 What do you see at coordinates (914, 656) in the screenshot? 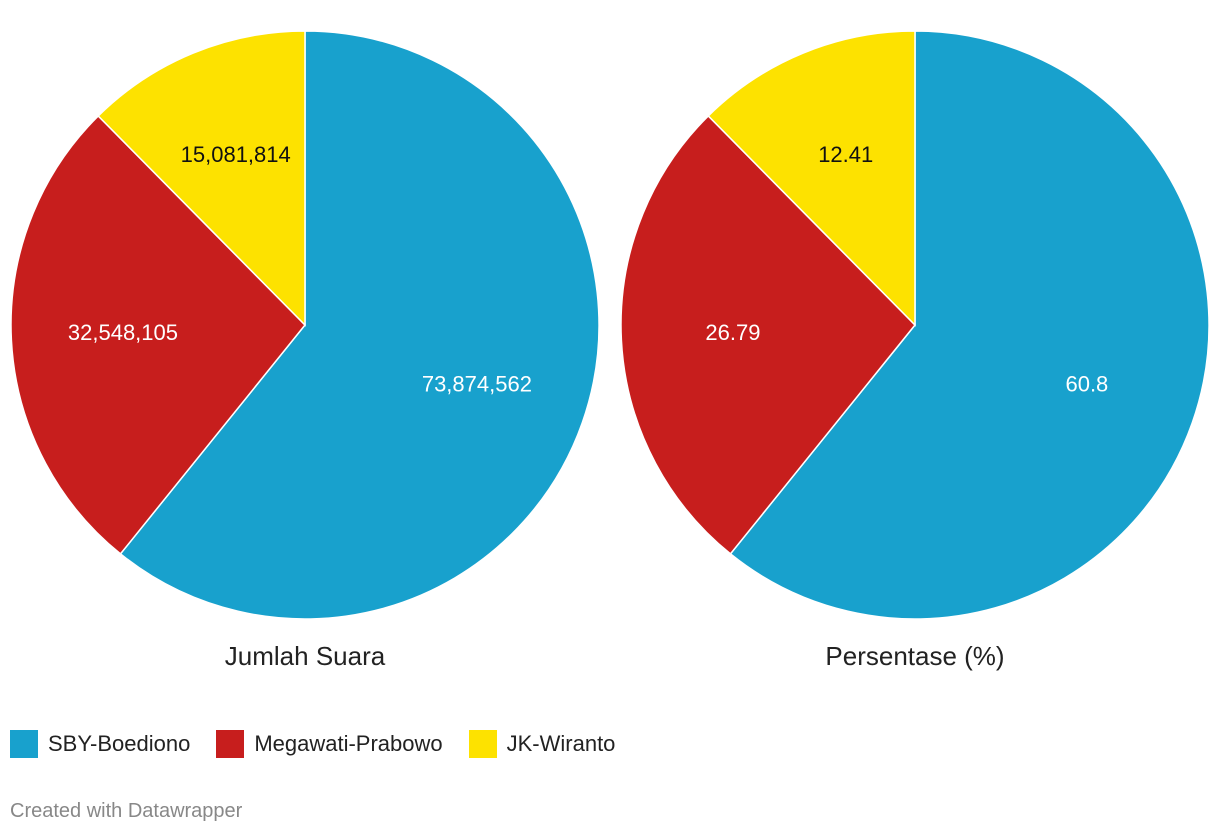
I see `pie-title: Persentase (%)` at bounding box center [914, 656].